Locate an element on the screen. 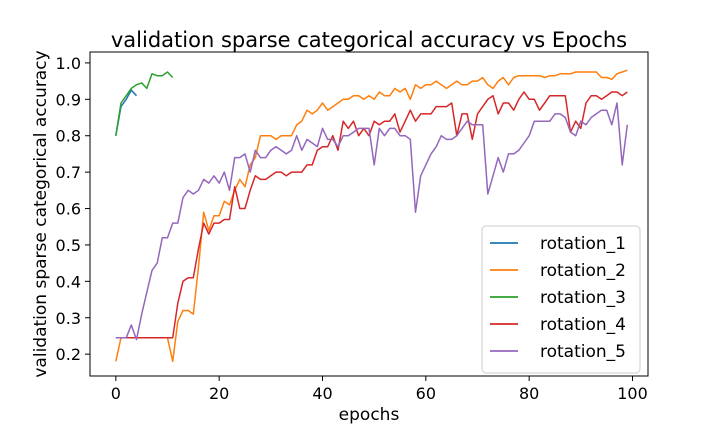 This screenshot has width=720, height=432. y-tick-label: 0.3 is located at coordinates (68, 318).